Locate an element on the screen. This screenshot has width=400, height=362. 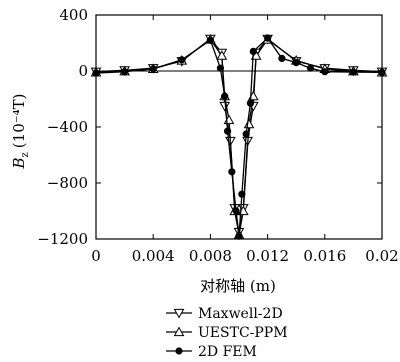
y-tick-label: −1200 is located at coordinates (62, 239).